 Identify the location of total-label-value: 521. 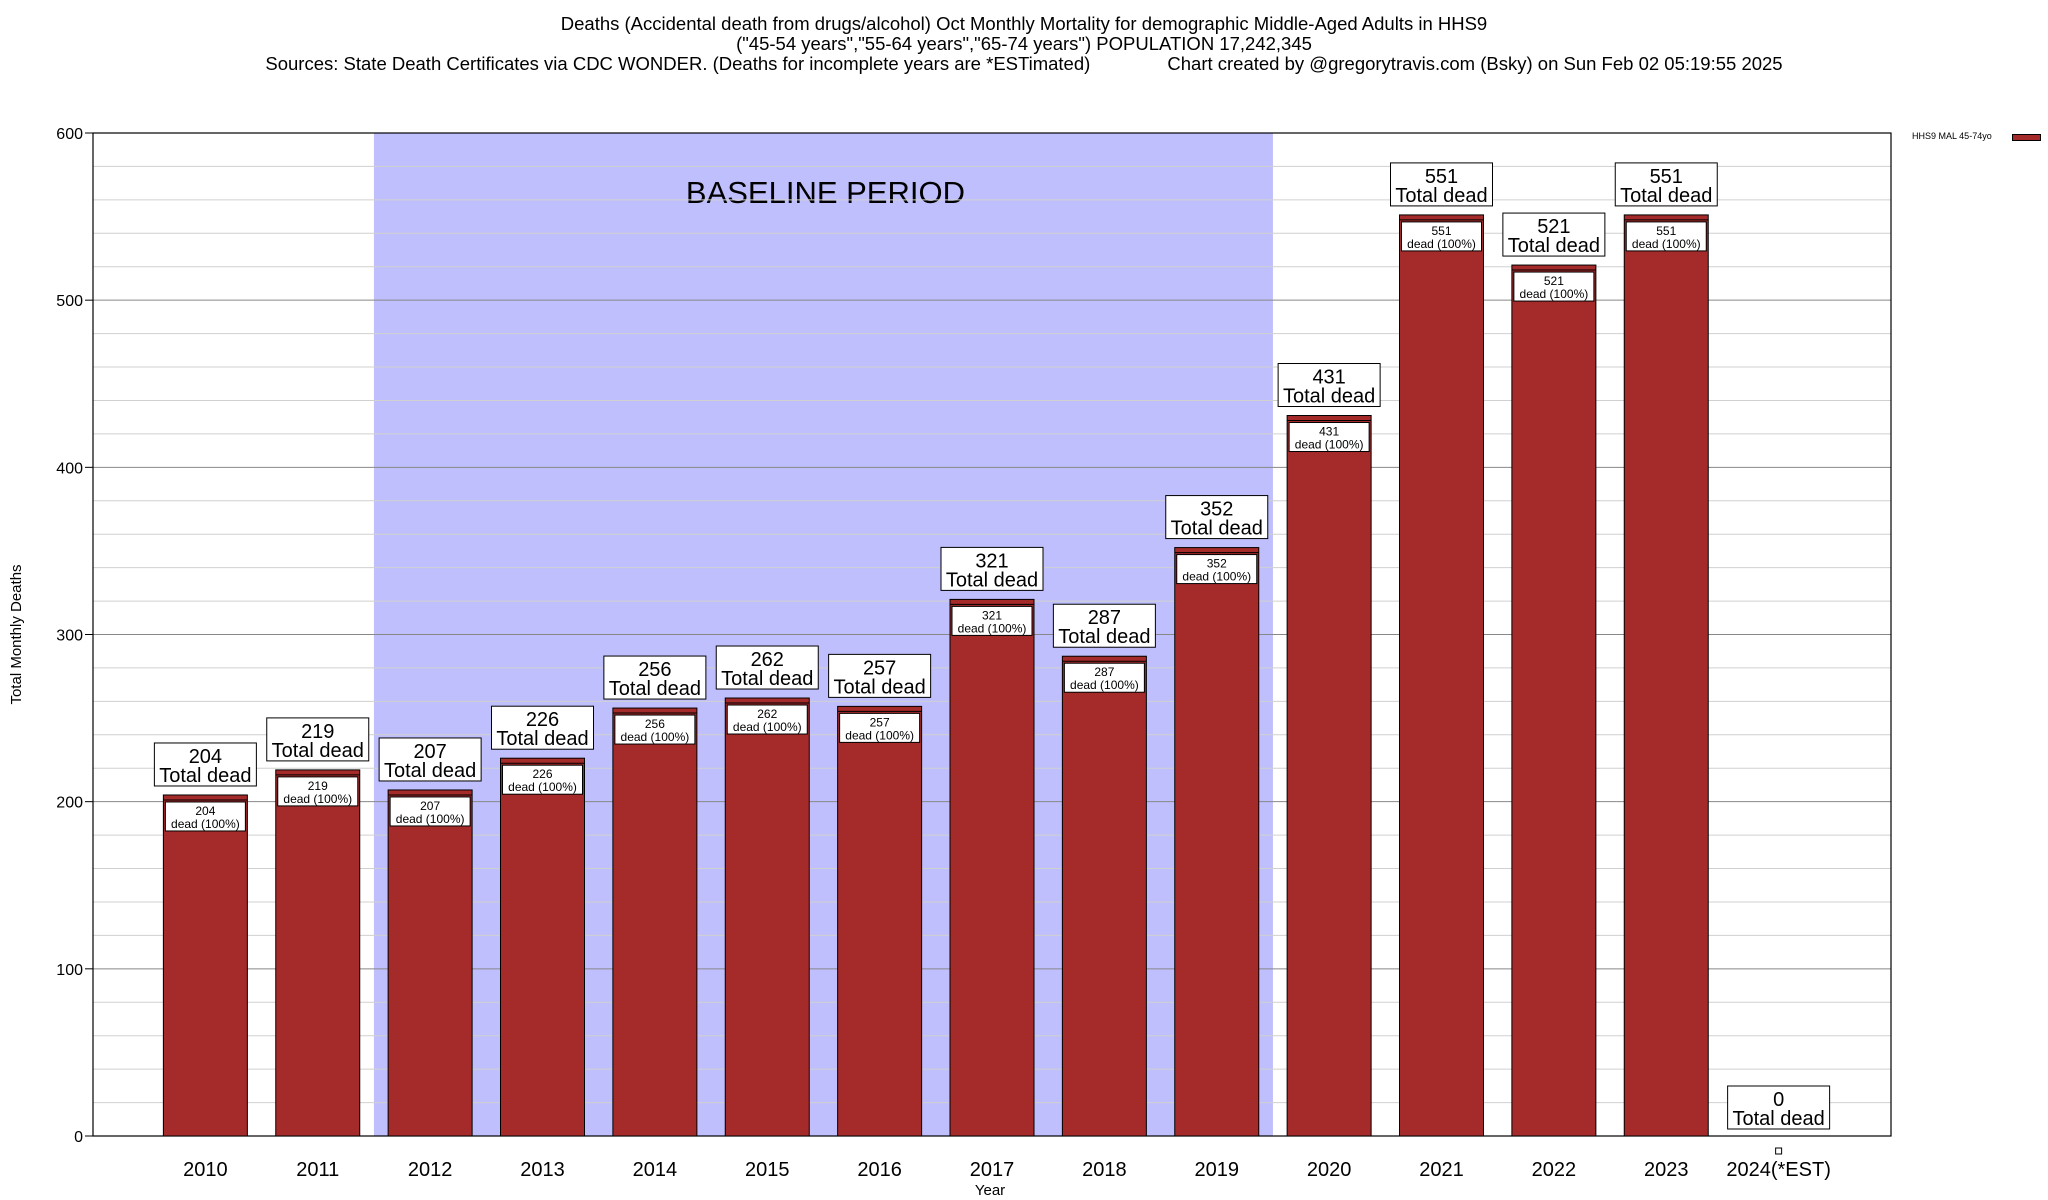
(1553, 227).